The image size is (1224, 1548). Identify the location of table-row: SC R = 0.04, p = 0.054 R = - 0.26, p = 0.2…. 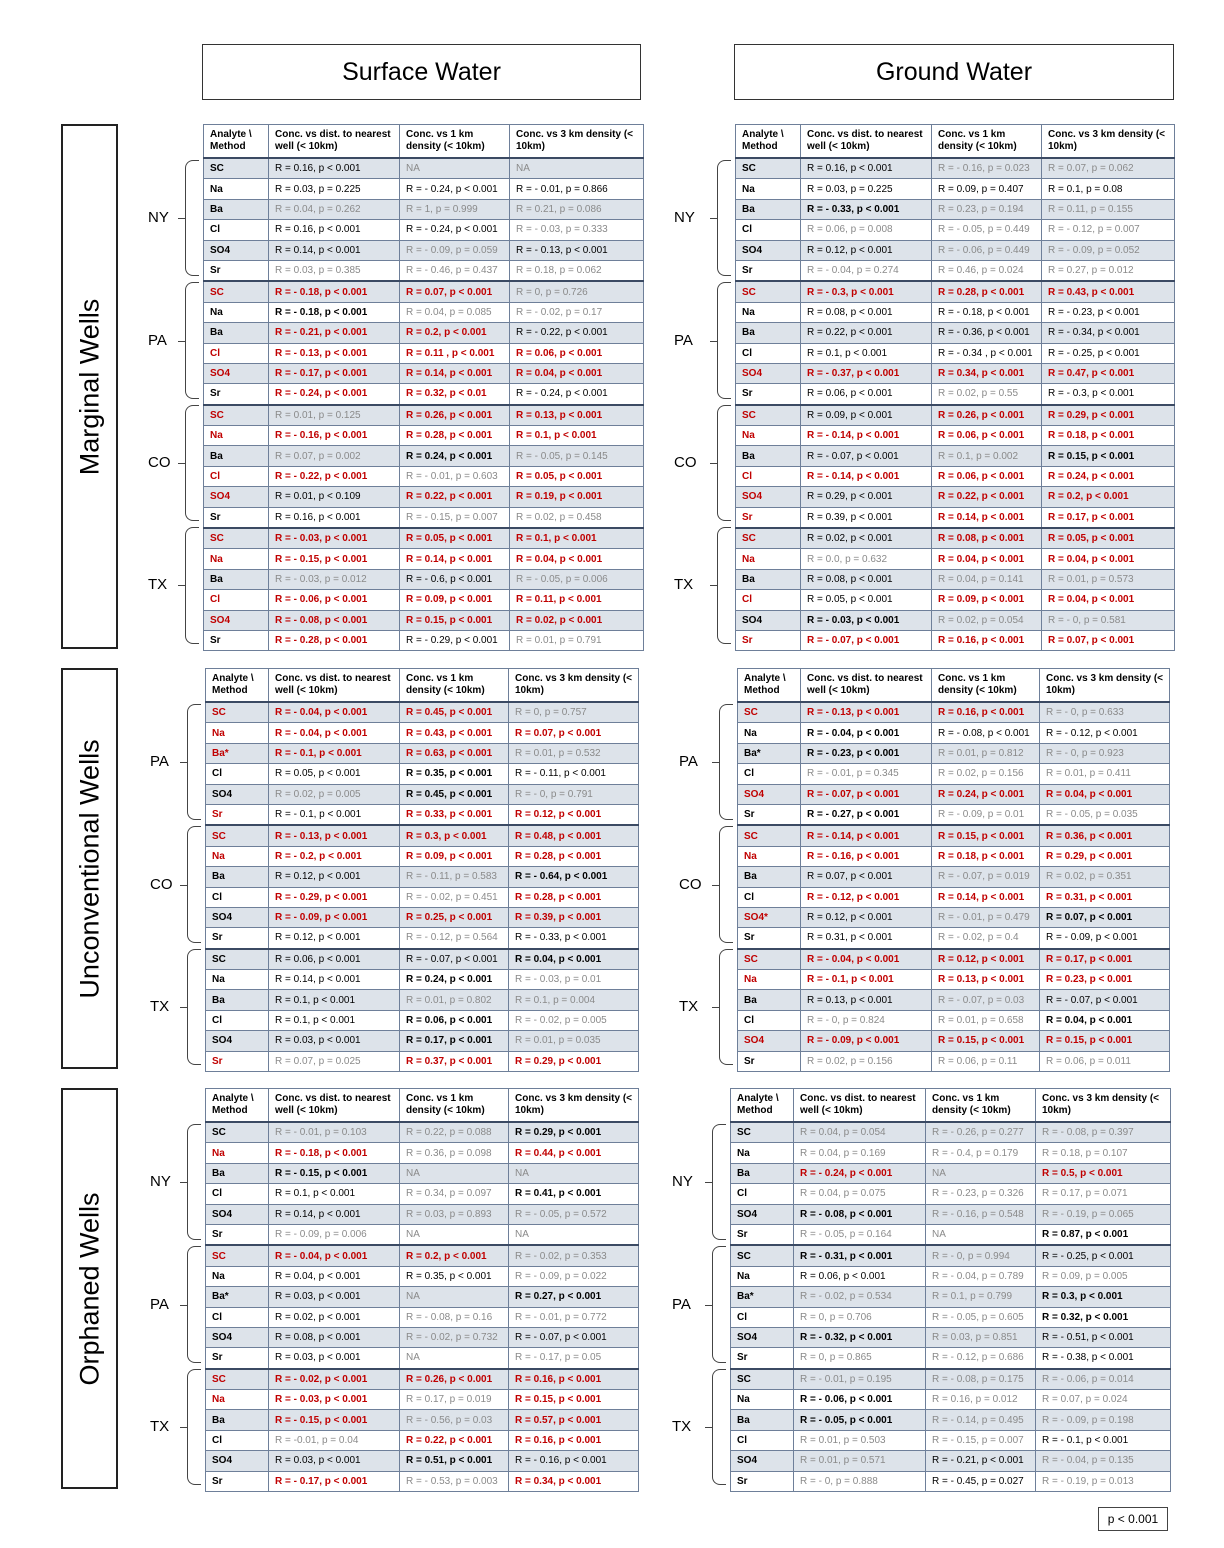
(950, 1132).